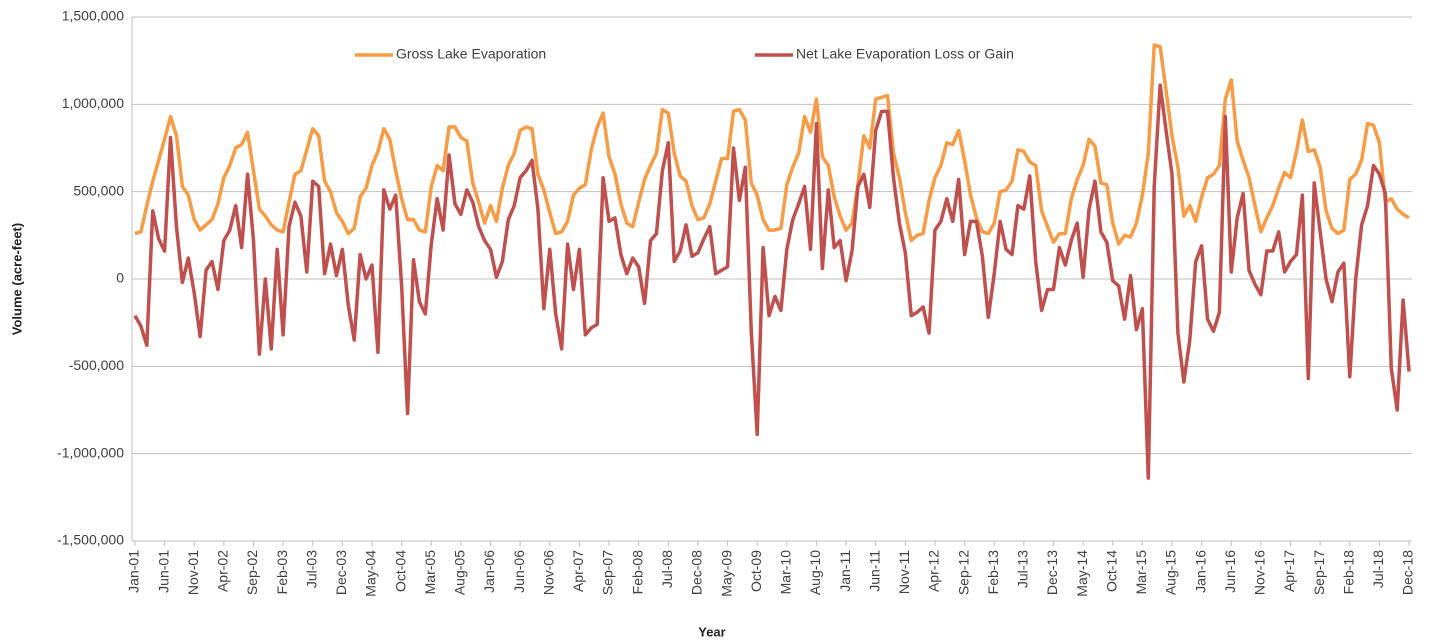  Describe the element at coordinates (934, 571) in the screenshot. I see `x-tick-label: Apr-12` at that location.